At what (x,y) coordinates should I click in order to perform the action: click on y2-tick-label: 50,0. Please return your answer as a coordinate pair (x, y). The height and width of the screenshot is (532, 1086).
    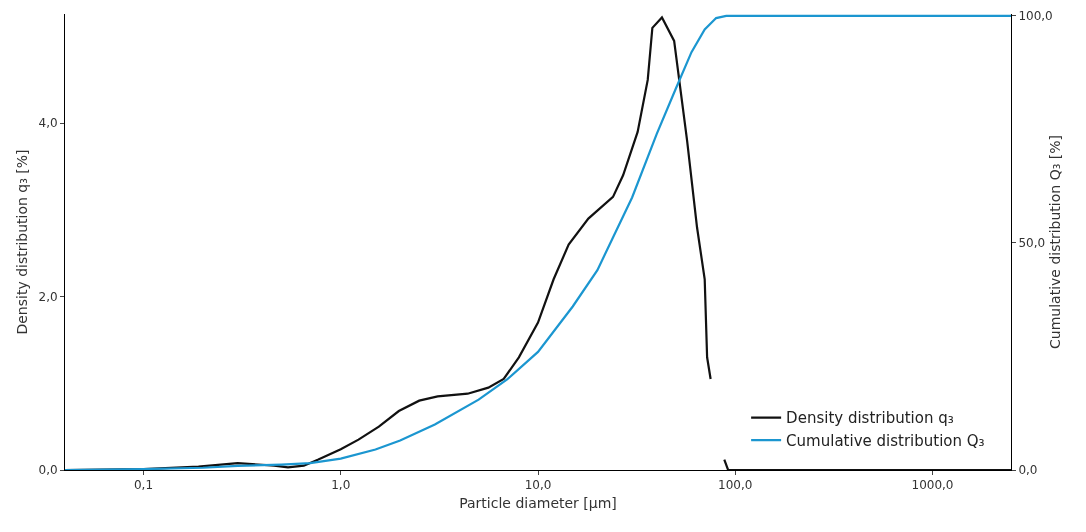
    Looking at the image, I should click on (1032, 243).